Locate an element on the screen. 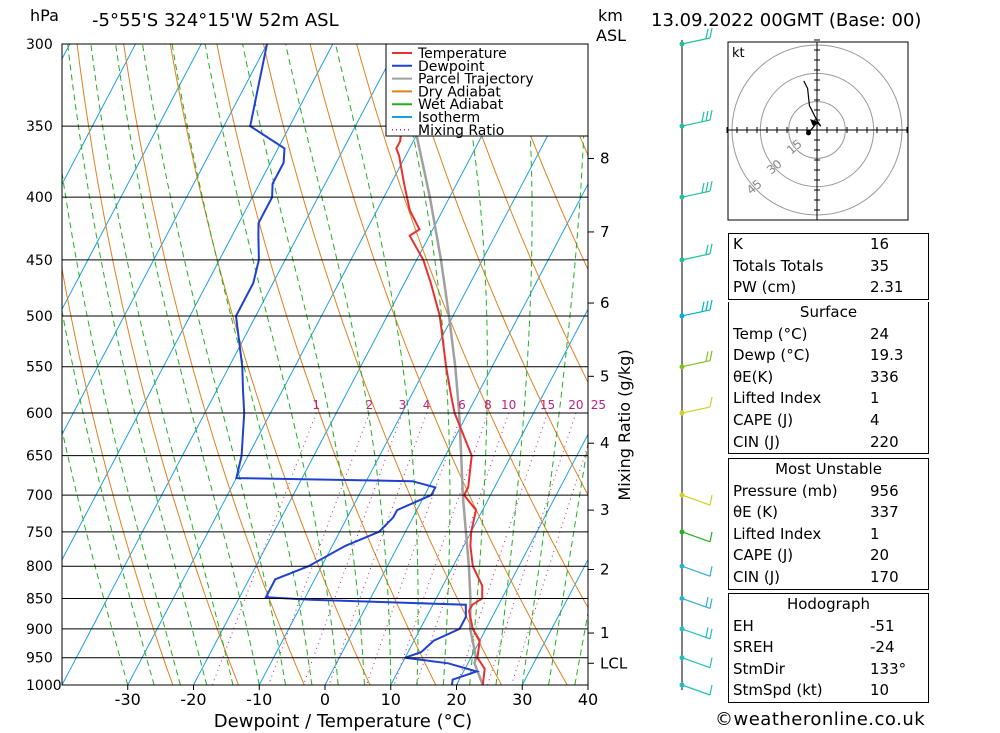 This screenshot has width=1000, height=733. row-value: 35 is located at coordinates (880, 265).